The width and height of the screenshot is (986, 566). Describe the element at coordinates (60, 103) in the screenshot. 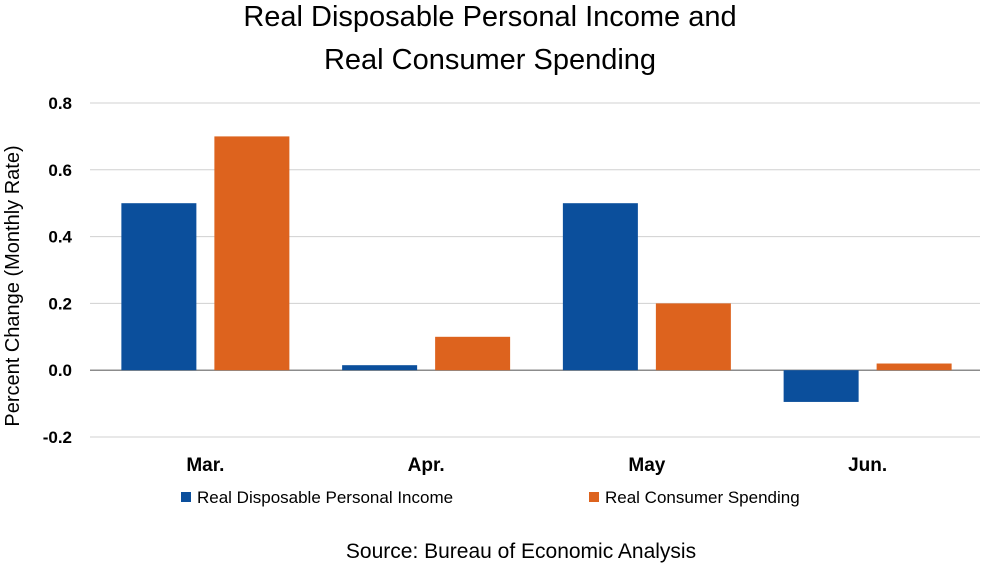

I see `y-tick-label: 0.8` at that location.